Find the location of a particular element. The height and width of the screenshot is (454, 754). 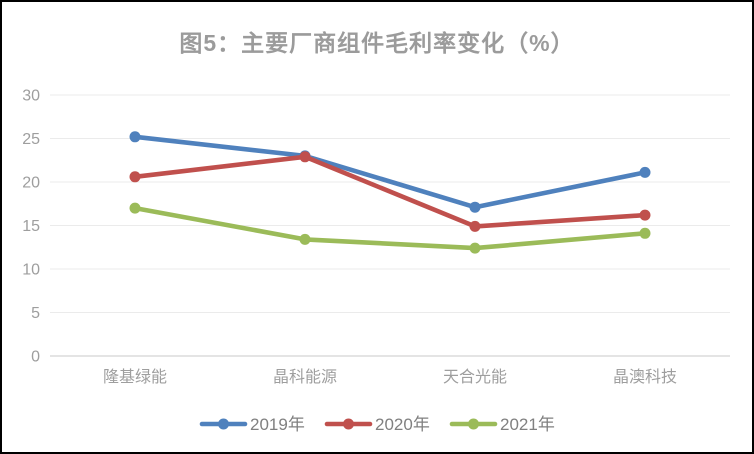

y-axis-label: 25 is located at coordinates (31, 139).